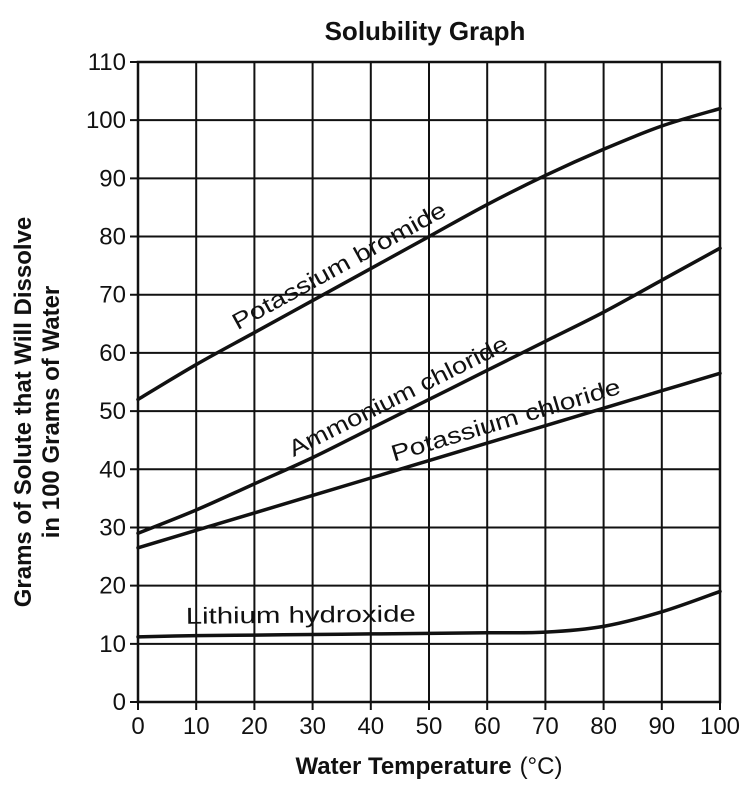 This screenshot has height=789, width=751. I want to click on x-axis-title-text: Water Temperature, so click(404, 766).